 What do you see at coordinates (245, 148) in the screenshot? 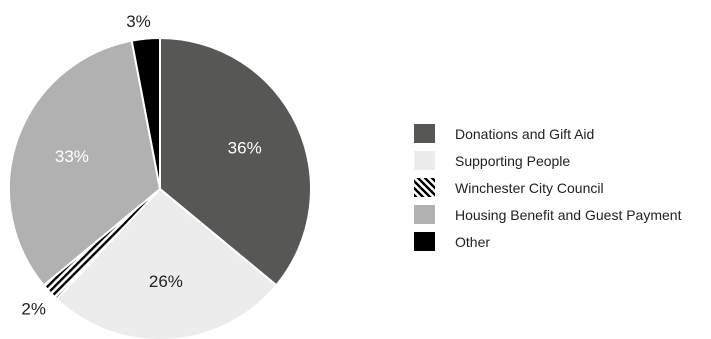
I see `slice-label-donations: 36%` at bounding box center [245, 148].